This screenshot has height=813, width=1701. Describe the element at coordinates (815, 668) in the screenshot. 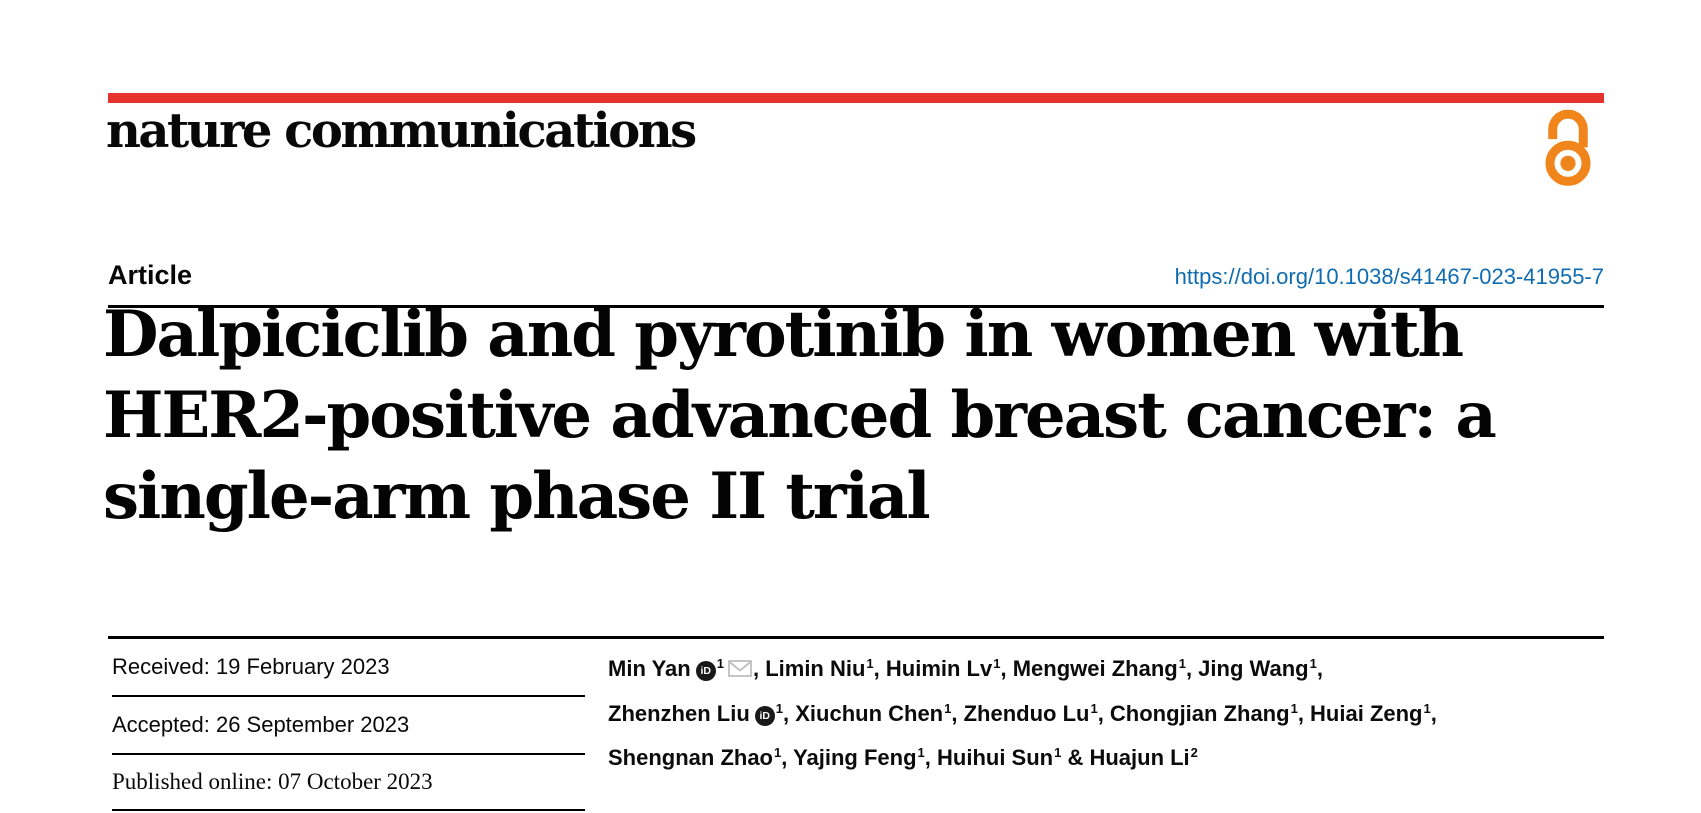

I see `author-name: Limin Niu` at that location.